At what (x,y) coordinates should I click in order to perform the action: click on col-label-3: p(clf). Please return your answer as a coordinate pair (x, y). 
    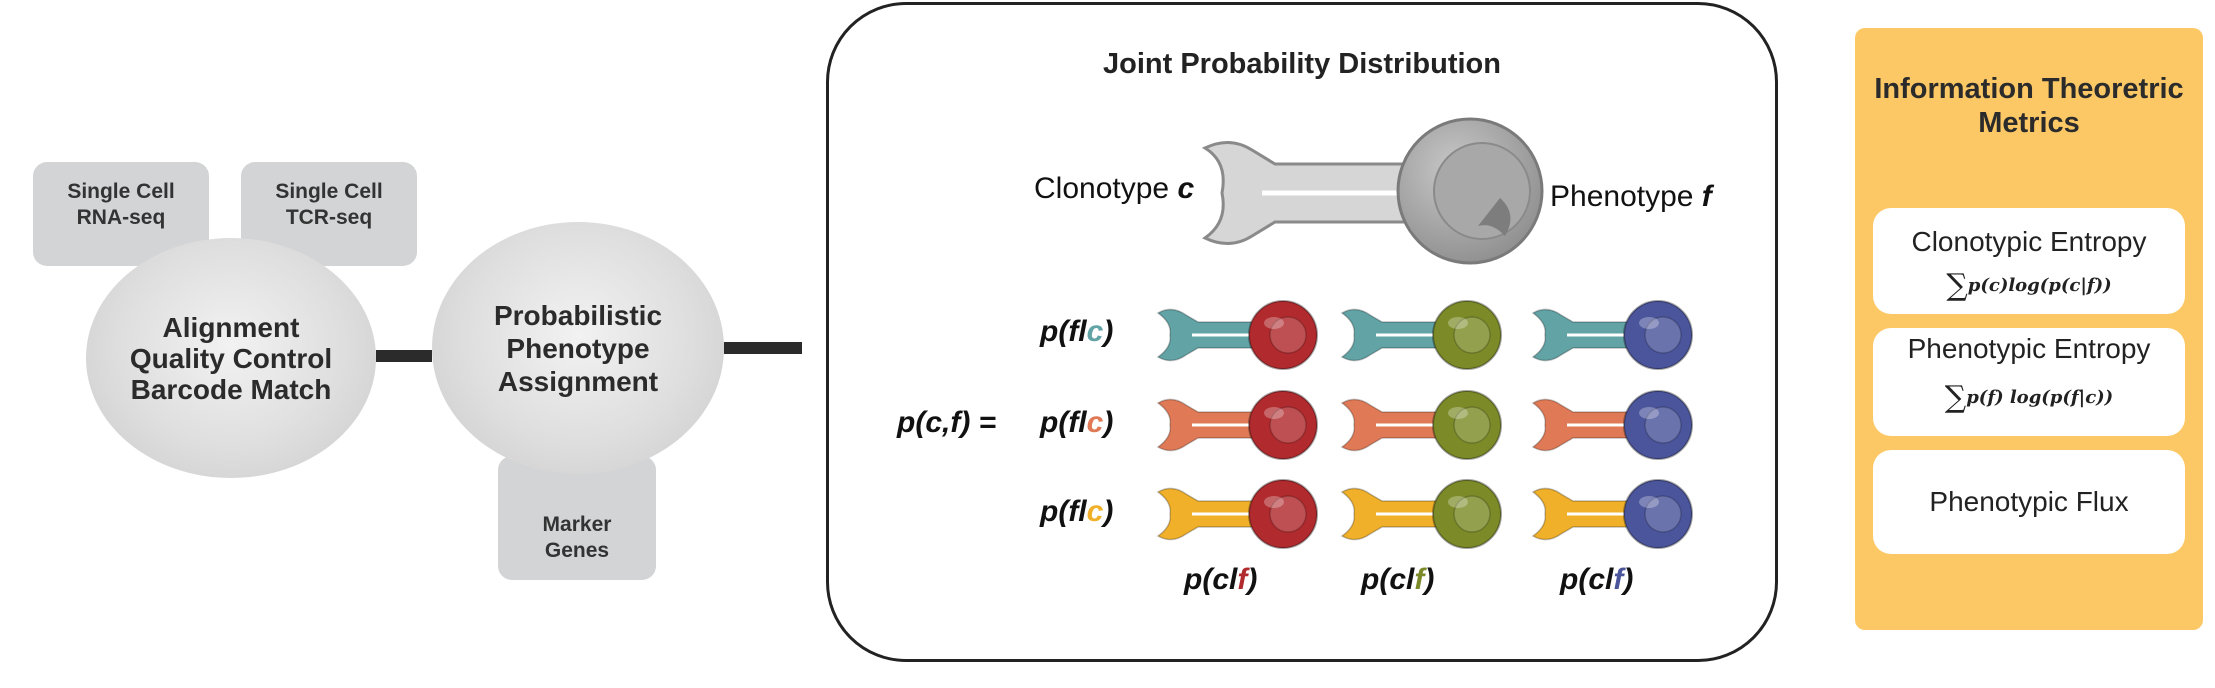
    Looking at the image, I should click on (1596, 580).